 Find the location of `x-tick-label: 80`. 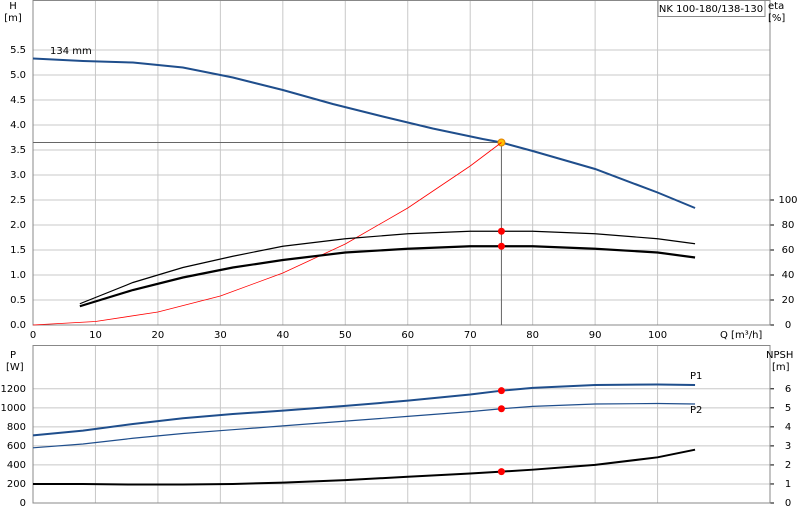

x-tick-label: 80 is located at coordinates (532, 335).